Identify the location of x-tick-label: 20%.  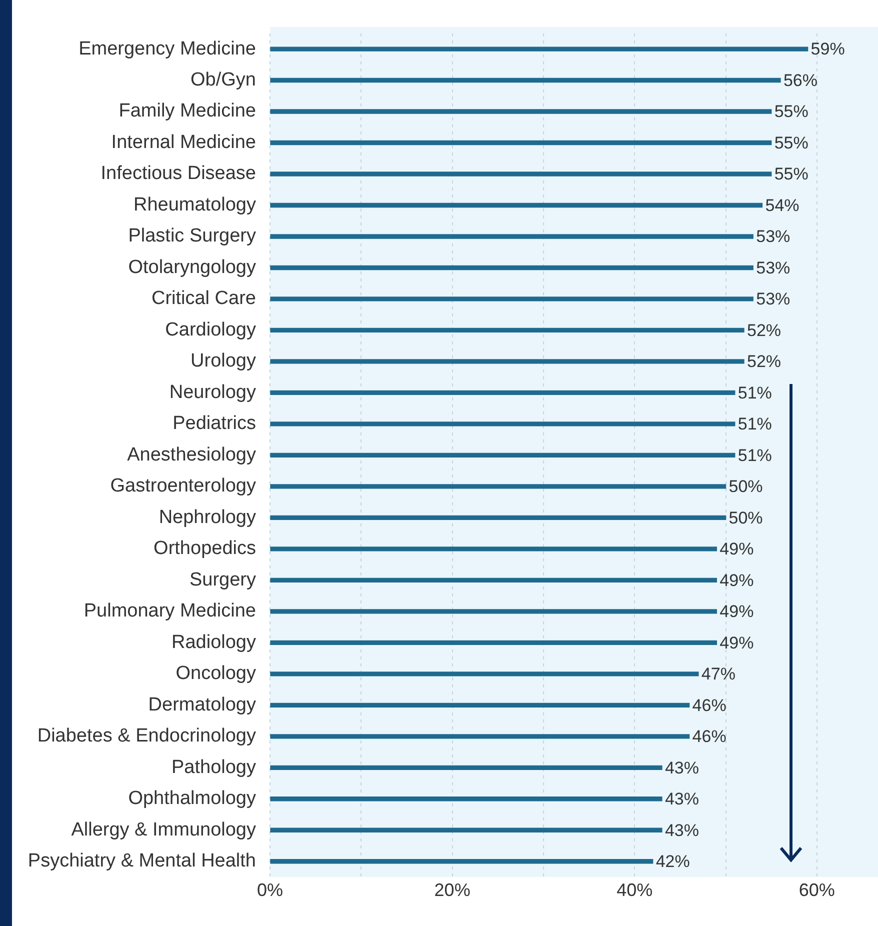
(452, 890).